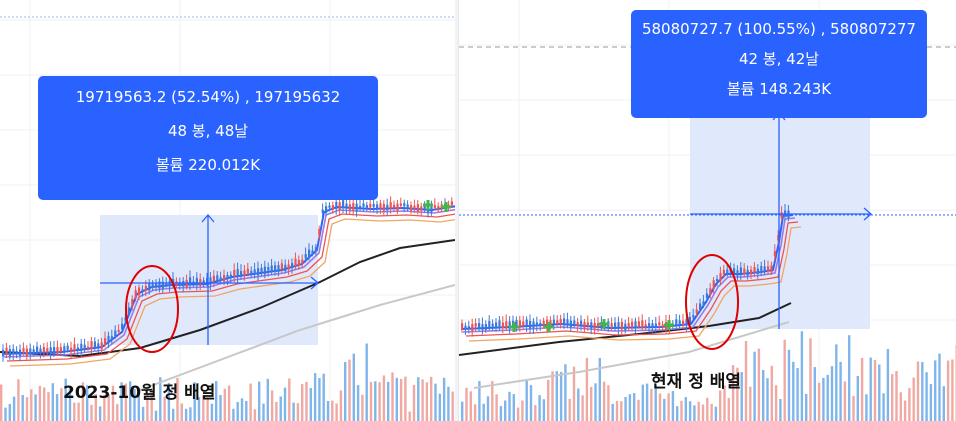 This screenshot has width=956, height=421. What do you see at coordinates (208, 97) in the screenshot?
I see `left-tooltip-price-change: 19719563.2 (52.54%) , 197195632` at bounding box center [208, 97].